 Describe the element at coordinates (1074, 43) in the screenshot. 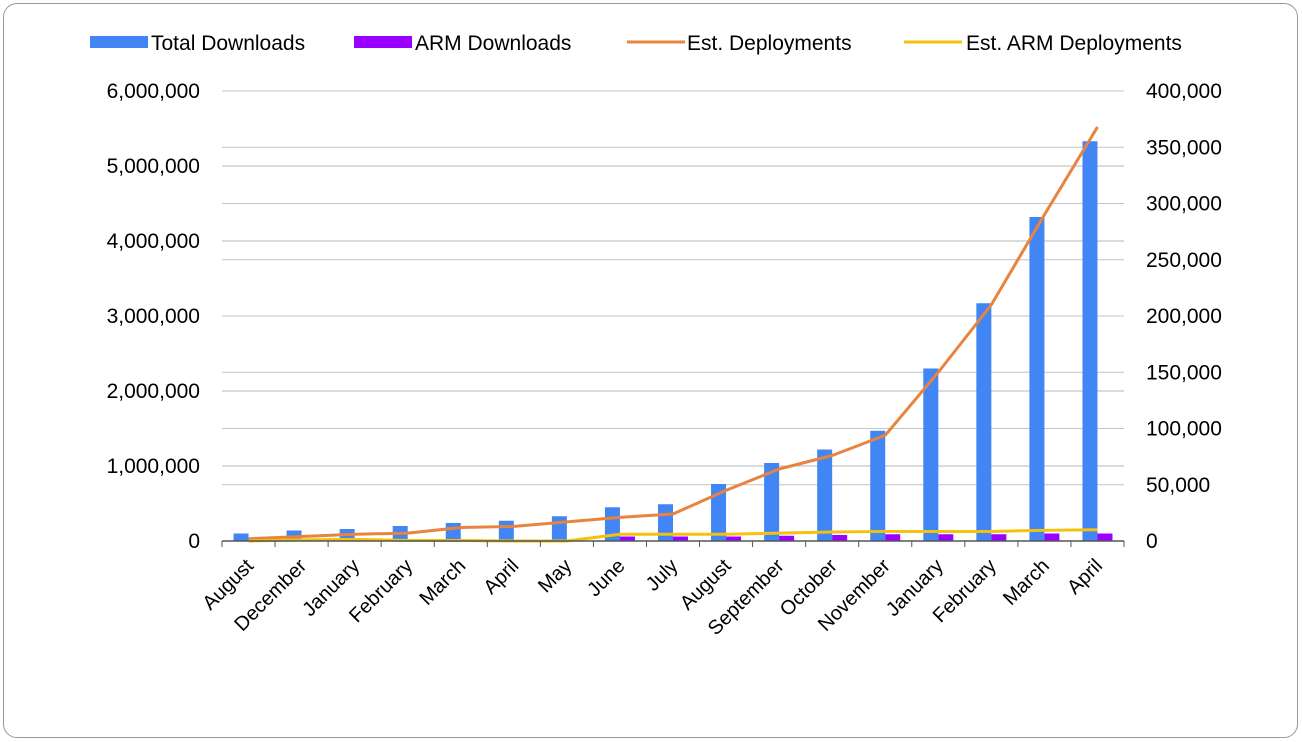

I see `legend-label-est-arm-deployments: Est. ARM Deployments` at that location.